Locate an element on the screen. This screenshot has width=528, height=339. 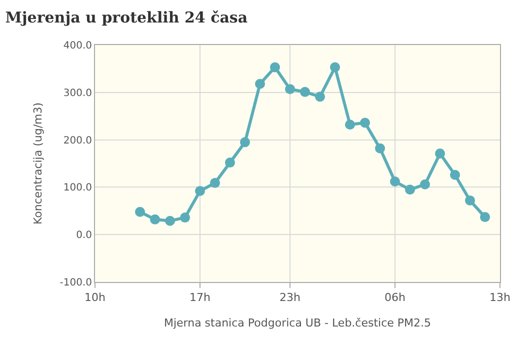
x-tick-label: 10h is located at coordinates (95, 297).